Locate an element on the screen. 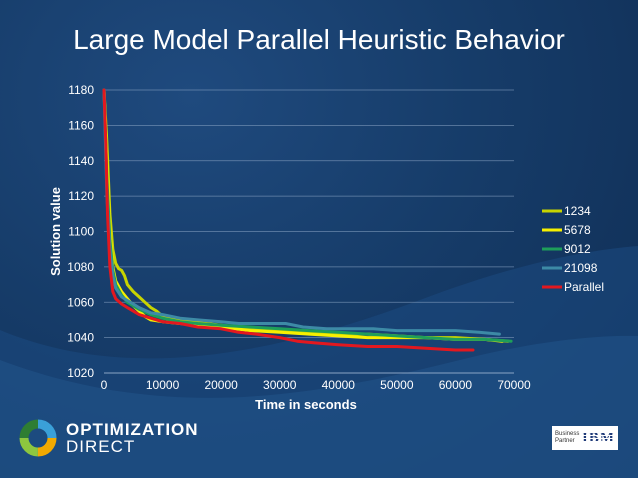 The width and height of the screenshot is (638, 478). y-tick-label: 1060 is located at coordinates (80, 302).